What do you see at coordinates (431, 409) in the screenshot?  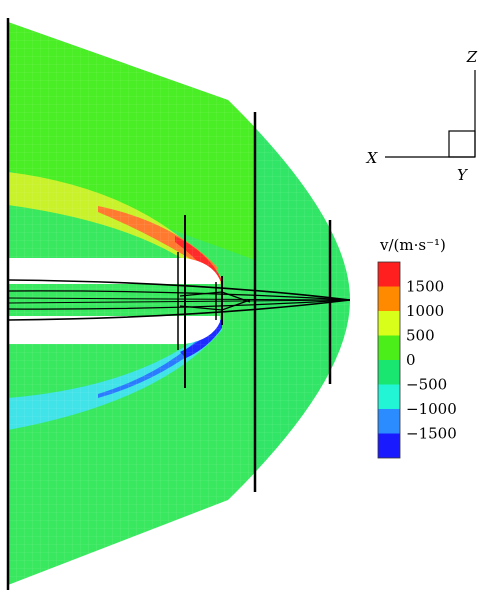 I see `legend-tick-label: −1000` at bounding box center [431, 409].